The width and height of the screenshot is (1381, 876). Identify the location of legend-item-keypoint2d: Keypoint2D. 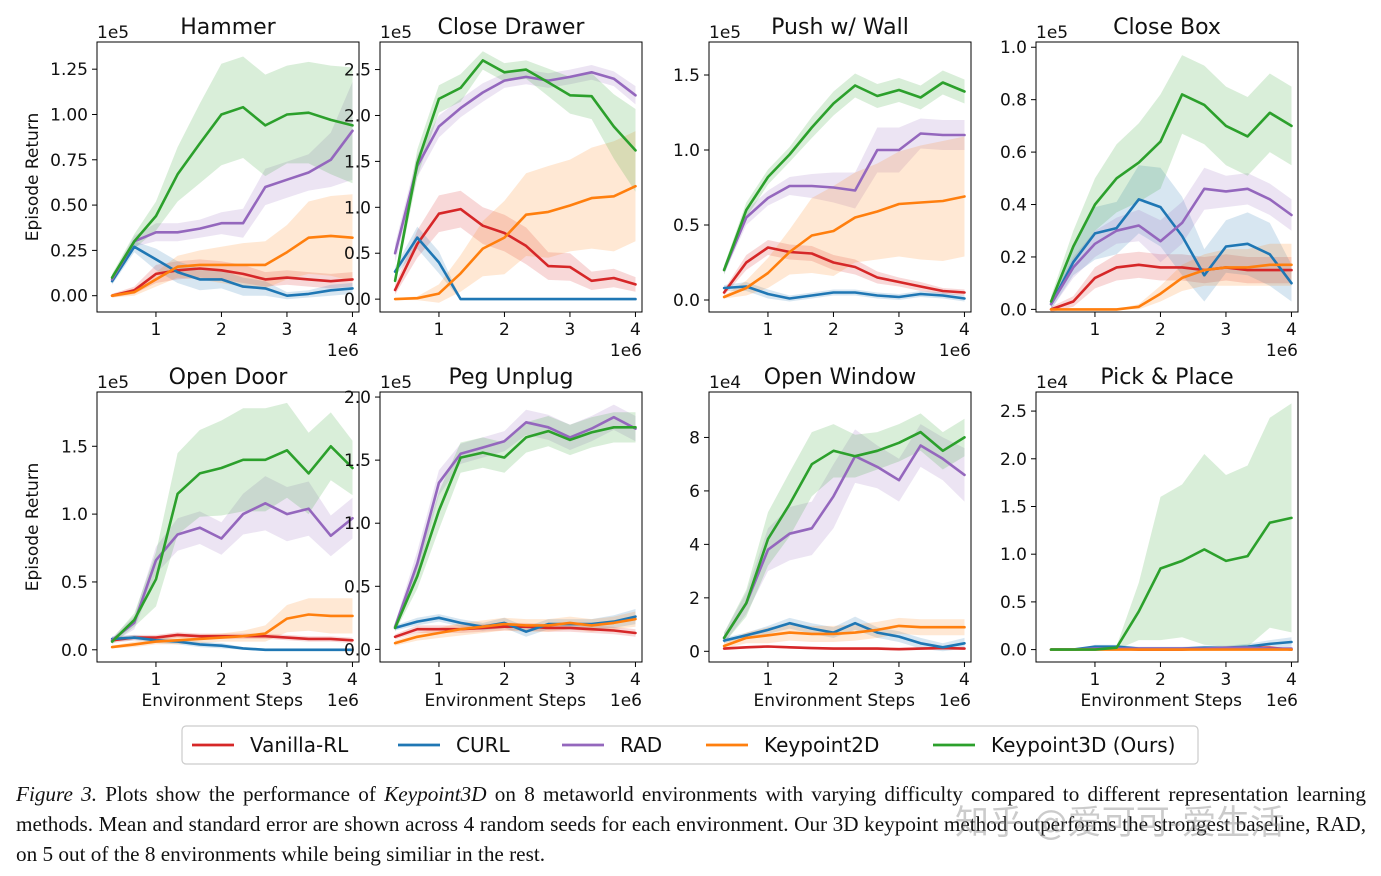
(792, 745).